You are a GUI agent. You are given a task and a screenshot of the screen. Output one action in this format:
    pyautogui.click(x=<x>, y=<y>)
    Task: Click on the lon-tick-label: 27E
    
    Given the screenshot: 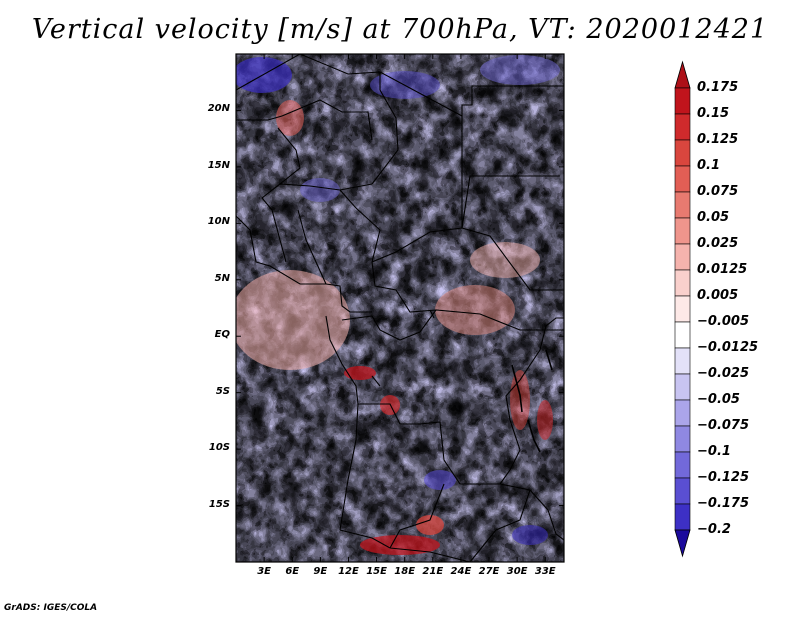 What is the action you would take?
    pyautogui.click(x=489, y=571)
    